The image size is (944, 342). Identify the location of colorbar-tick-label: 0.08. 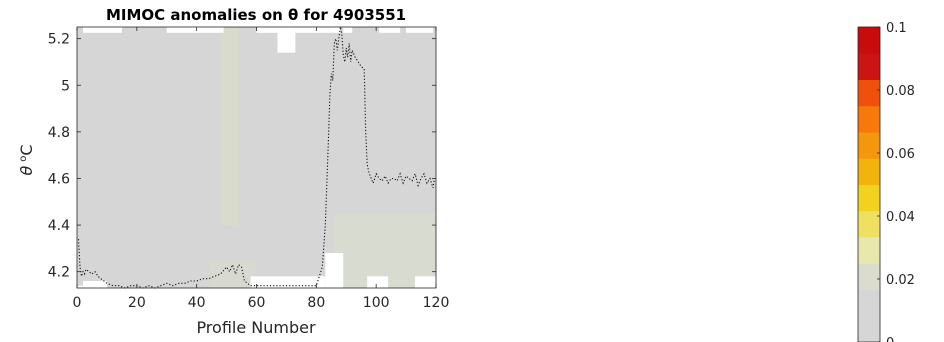
(900, 91).